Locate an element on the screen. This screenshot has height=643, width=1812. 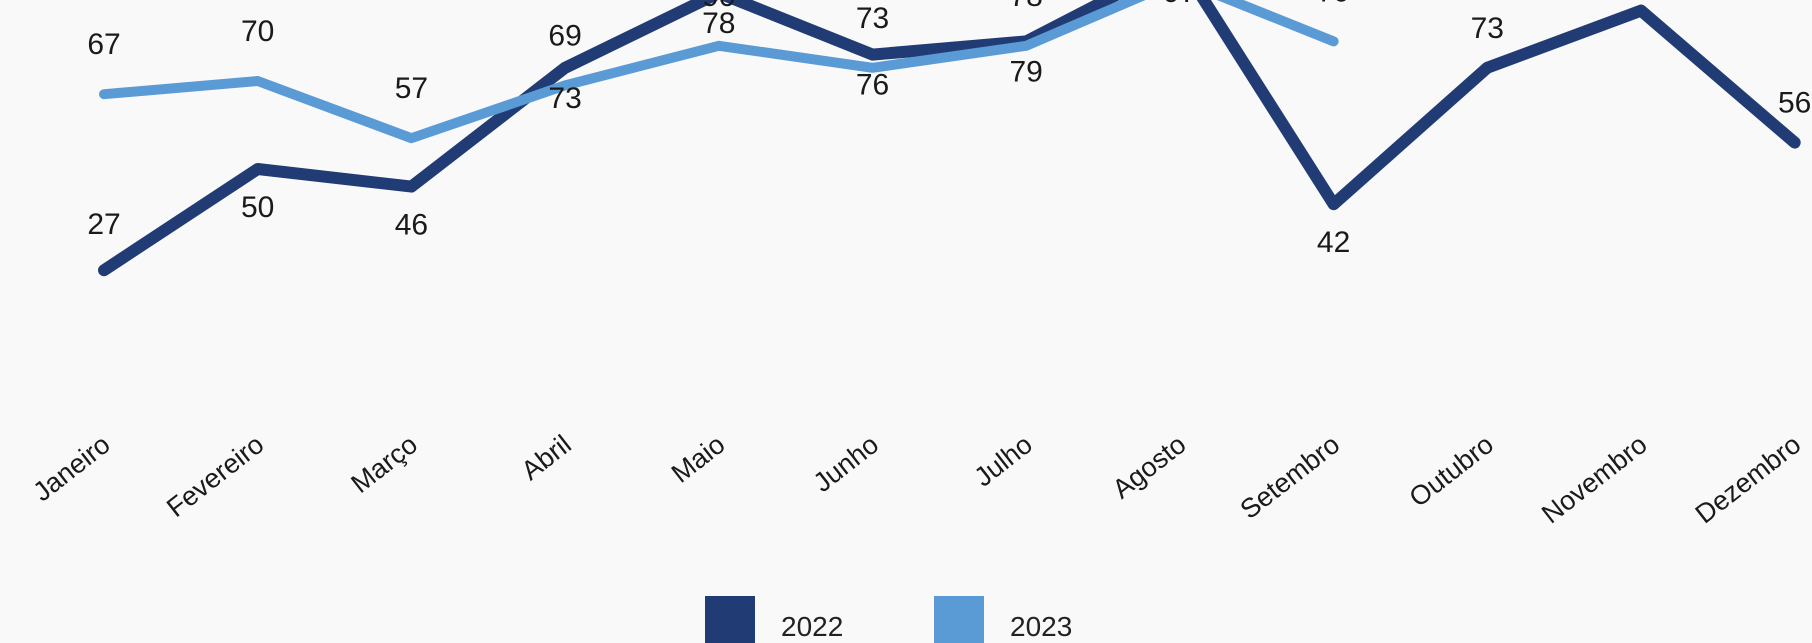
x-tick-3: Abril is located at coordinates (546, 457).